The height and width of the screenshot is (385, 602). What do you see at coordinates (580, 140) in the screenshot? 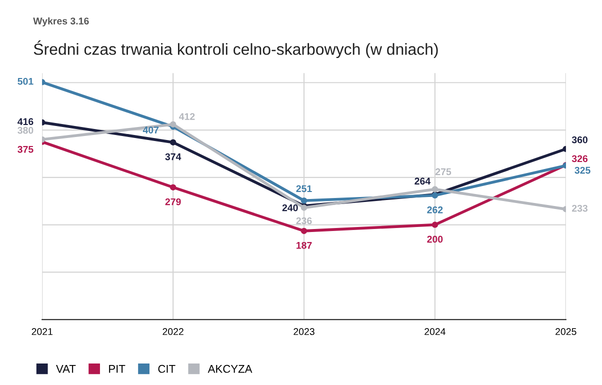
I see `data-label: 360` at bounding box center [580, 140].